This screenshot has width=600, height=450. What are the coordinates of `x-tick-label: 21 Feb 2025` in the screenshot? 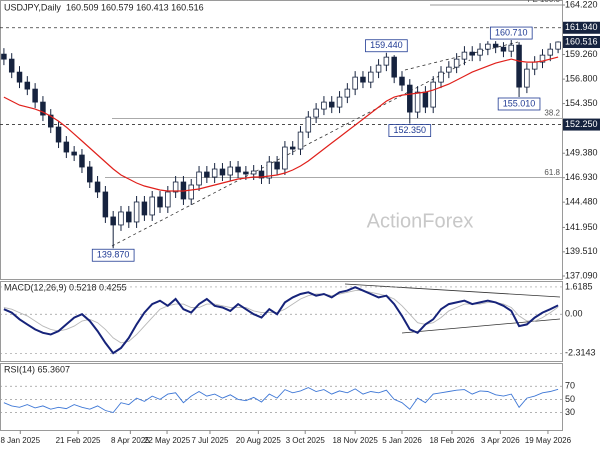 It's located at (78, 440).